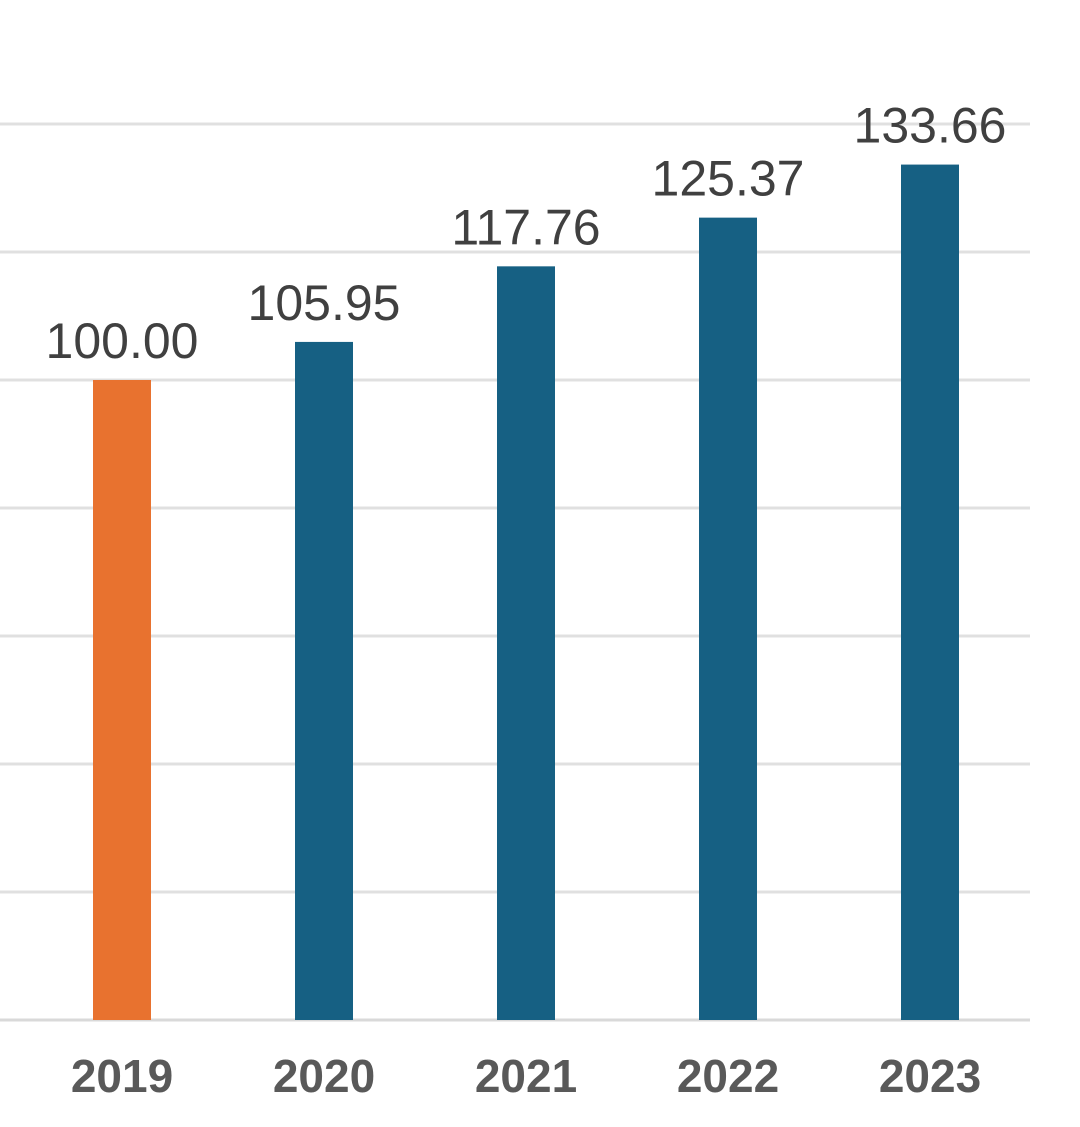 The image size is (1080, 1127). What do you see at coordinates (324, 680) in the screenshot?
I see `bar-2020` at bounding box center [324, 680].